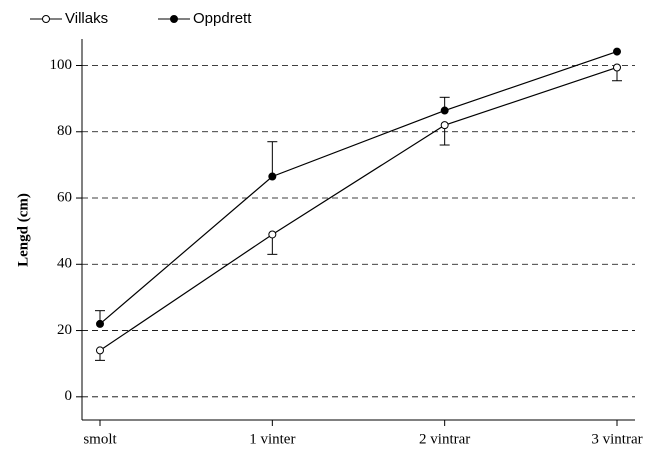  Describe the element at coordinates (61, 65) in the screenshot. I see `y-tick-label: 100` at that location.